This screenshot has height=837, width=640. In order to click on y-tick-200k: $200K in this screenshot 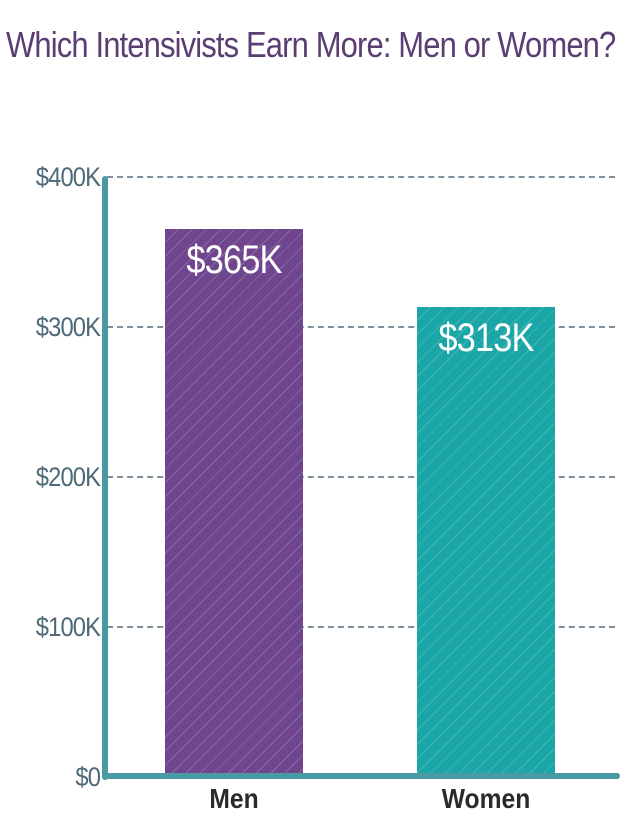, I will do `click(68, 477)`.